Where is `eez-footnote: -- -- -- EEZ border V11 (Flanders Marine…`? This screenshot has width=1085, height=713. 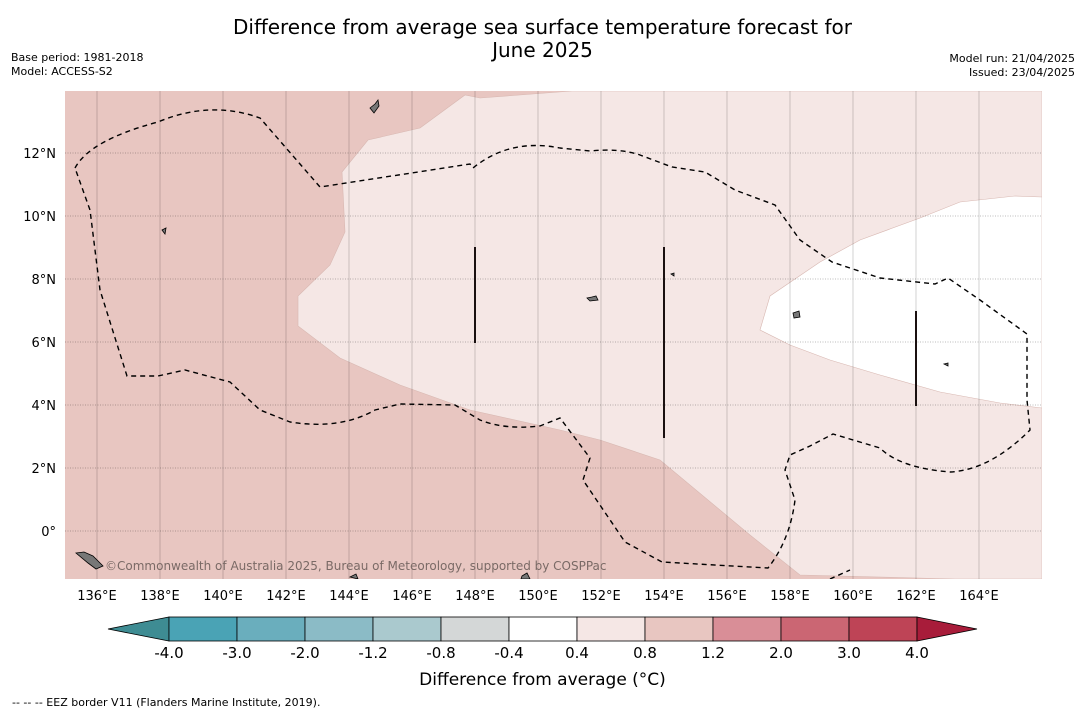
eez-footnote: -- -- -- EEZ border V11 (Flanders Marine… is located at coordinates (166, 702).